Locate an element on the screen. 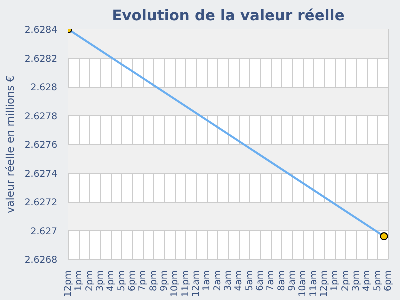 Image resolution: width=400 pixels, height=300 pixels. x-tick-label: 8pm is located at coordinates (154, 281).